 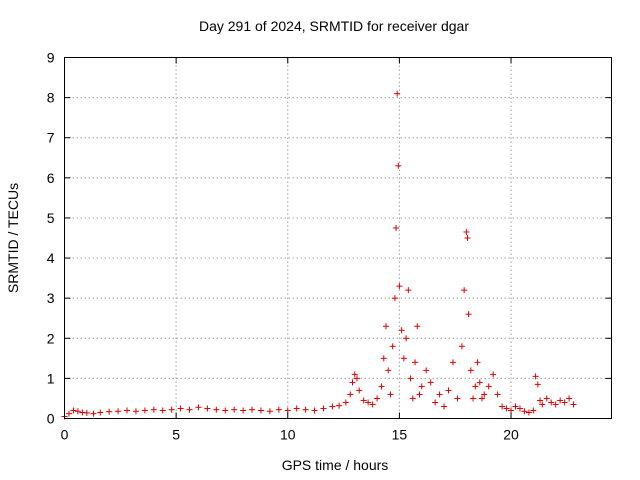 I want to click on y-tick-label: 0, so click(x=51, y=419).